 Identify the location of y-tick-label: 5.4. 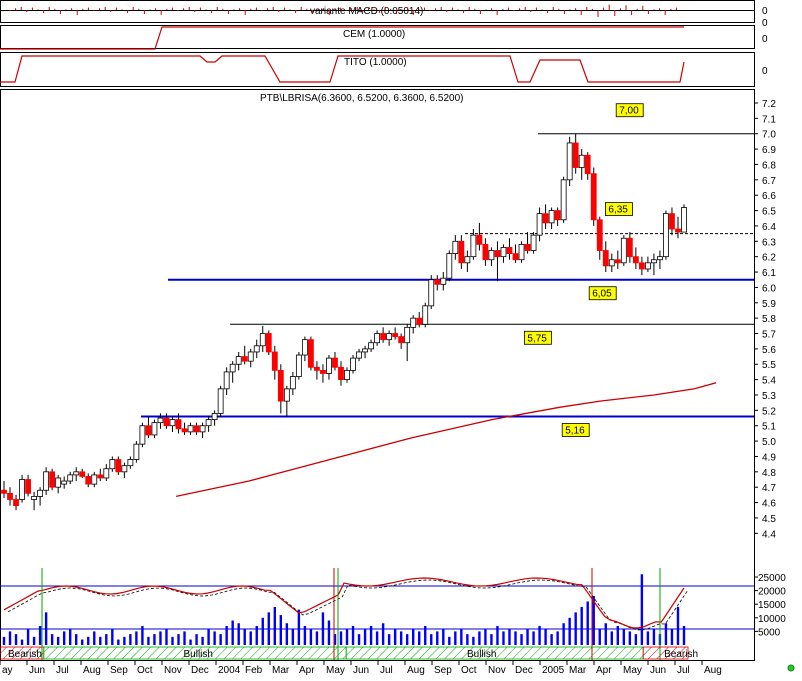
(769, 381).